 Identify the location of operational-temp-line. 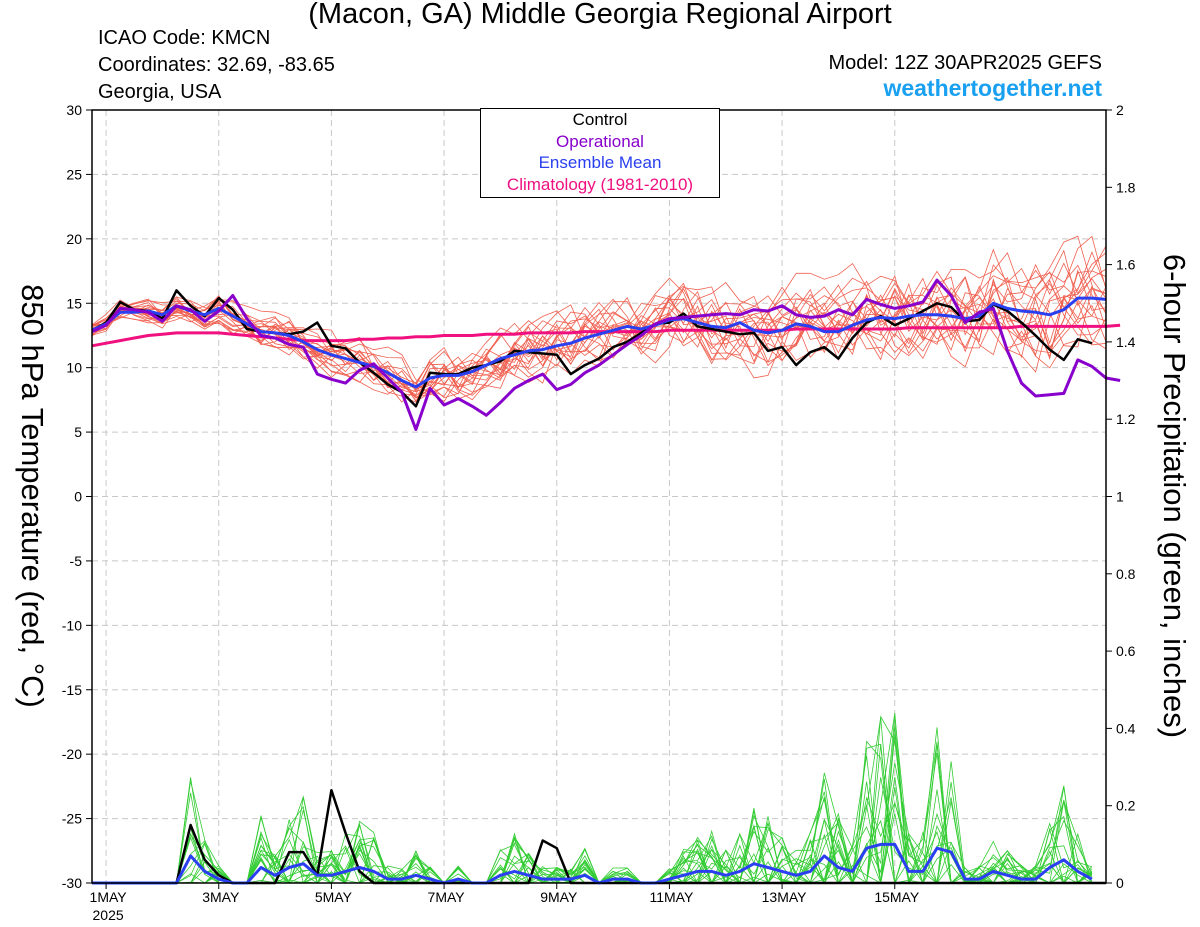
(606, 354).